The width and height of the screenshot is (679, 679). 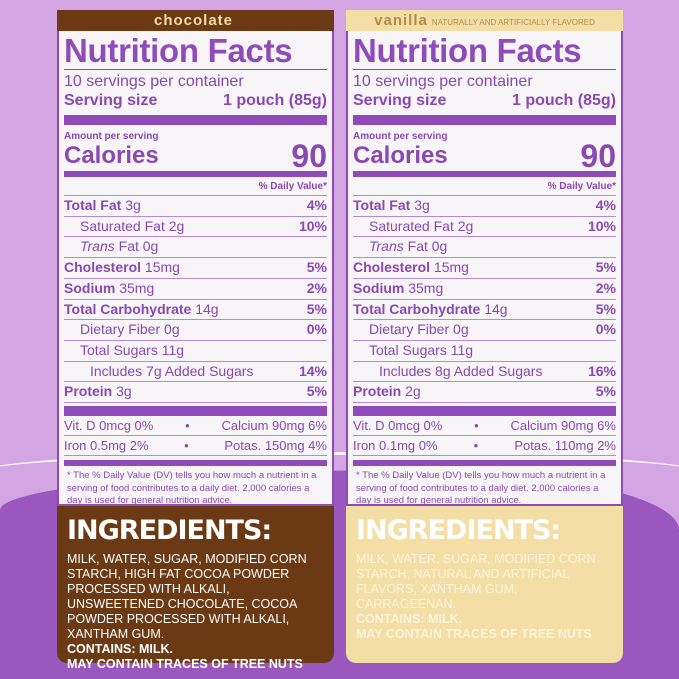 I want to click on nutrient-amount: 3g, so click(x=133, y=205).